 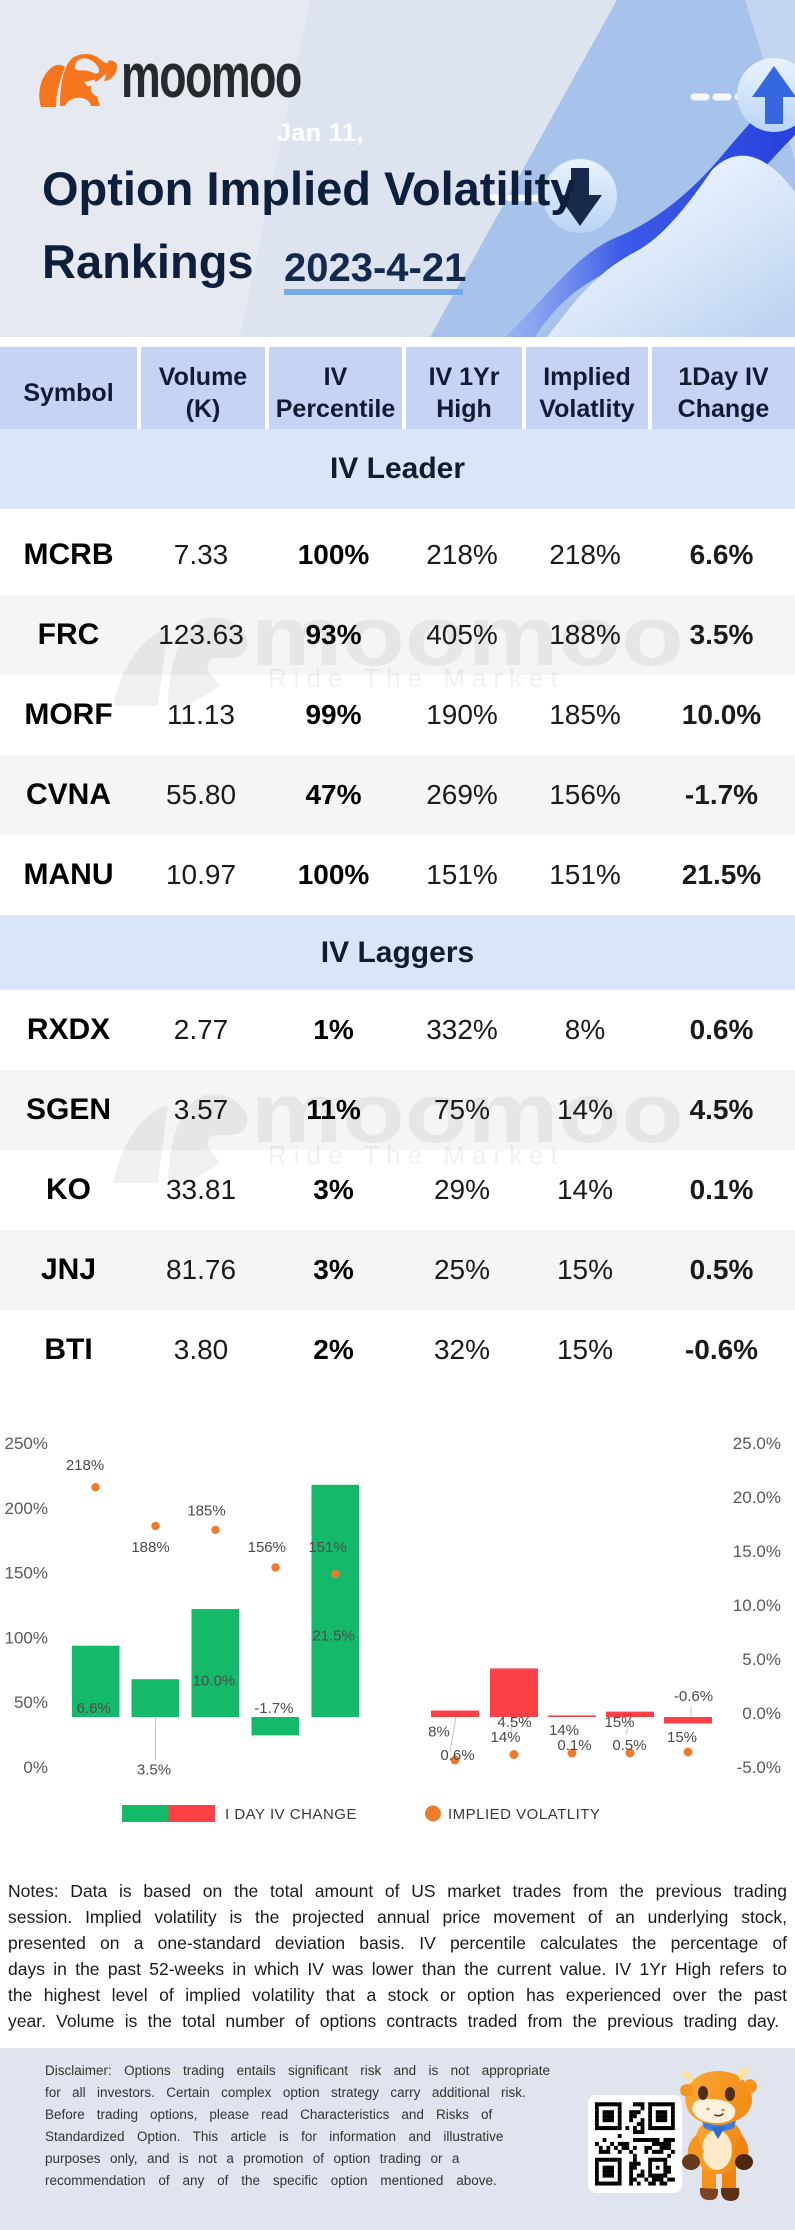 What do you see at coordinates (761, 1713) in the screenshot?
I see `svg-text: 0.0%` at bounding box center [761, 1713].